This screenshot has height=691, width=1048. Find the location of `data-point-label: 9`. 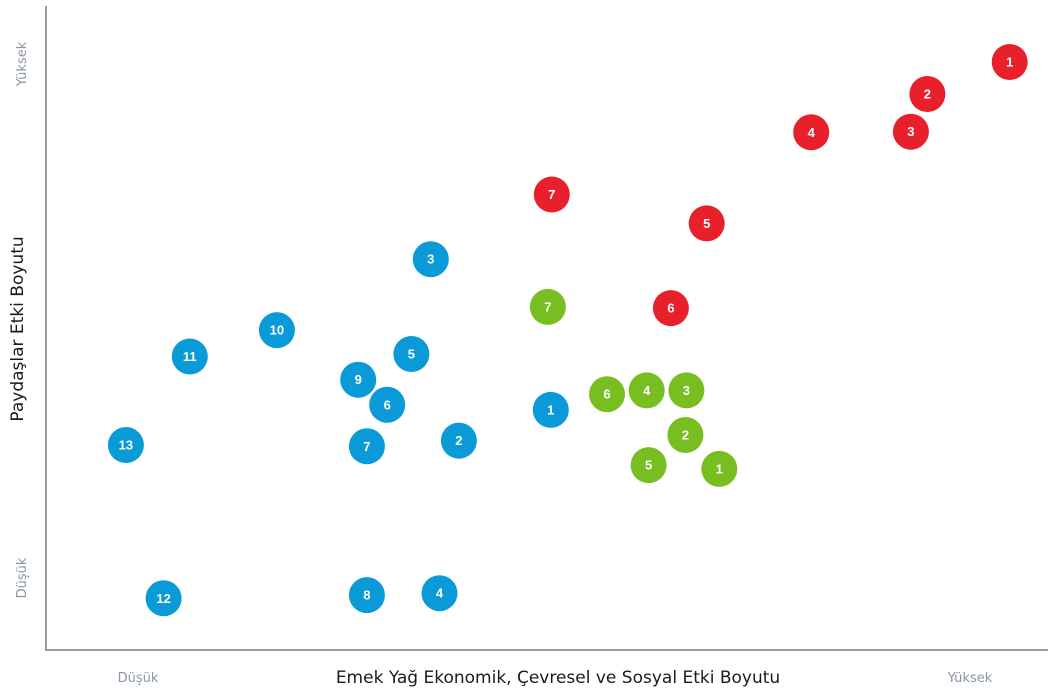

data-point-label: 9 is located at coordinates (358, 379).